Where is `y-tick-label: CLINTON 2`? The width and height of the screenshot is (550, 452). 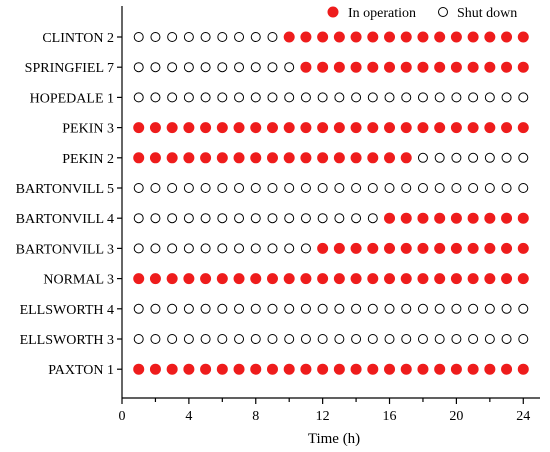 y-tick-label: CLINTON 2 is located at coordinates (78, 38).